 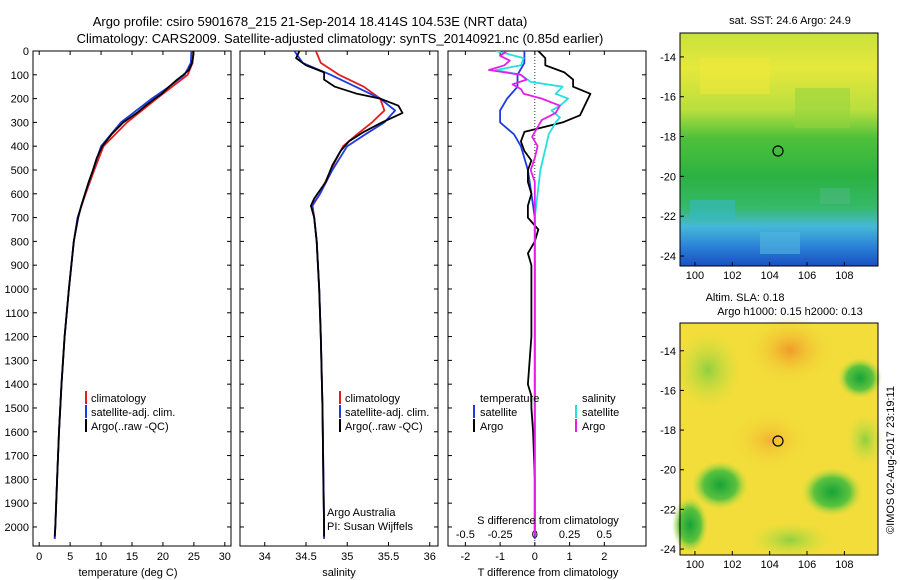 I want to click on y-tick-label: 400, so click(x=20, y=147).